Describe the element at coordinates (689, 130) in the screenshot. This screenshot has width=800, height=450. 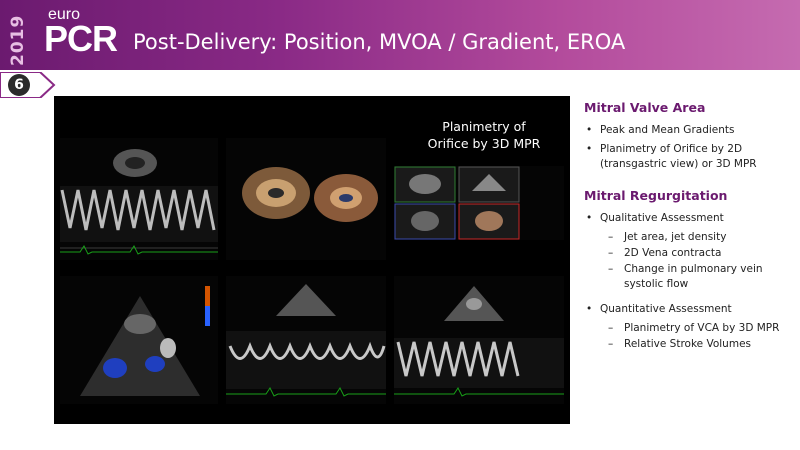
I see `bullet-peak-mean-gradients: Peak and Mean Gradients` at that location.